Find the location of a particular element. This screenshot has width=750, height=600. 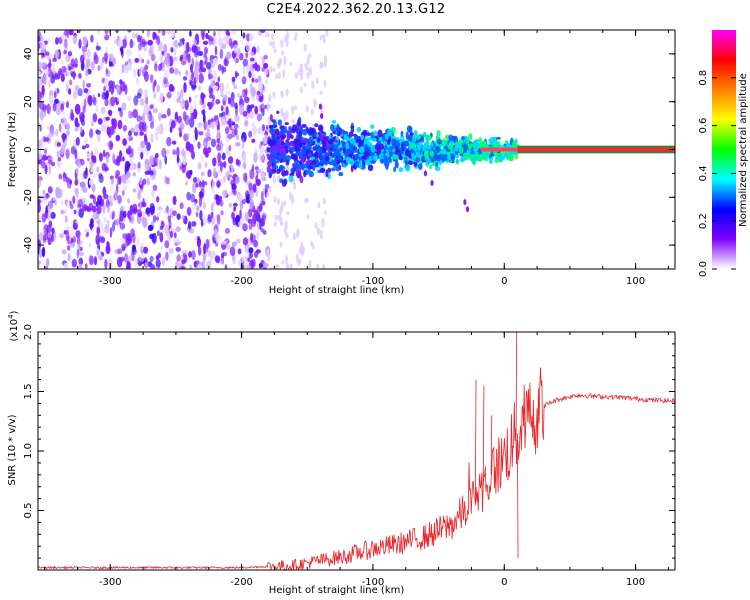

x-tick-label: 0 is located at coordinates (504, 281).